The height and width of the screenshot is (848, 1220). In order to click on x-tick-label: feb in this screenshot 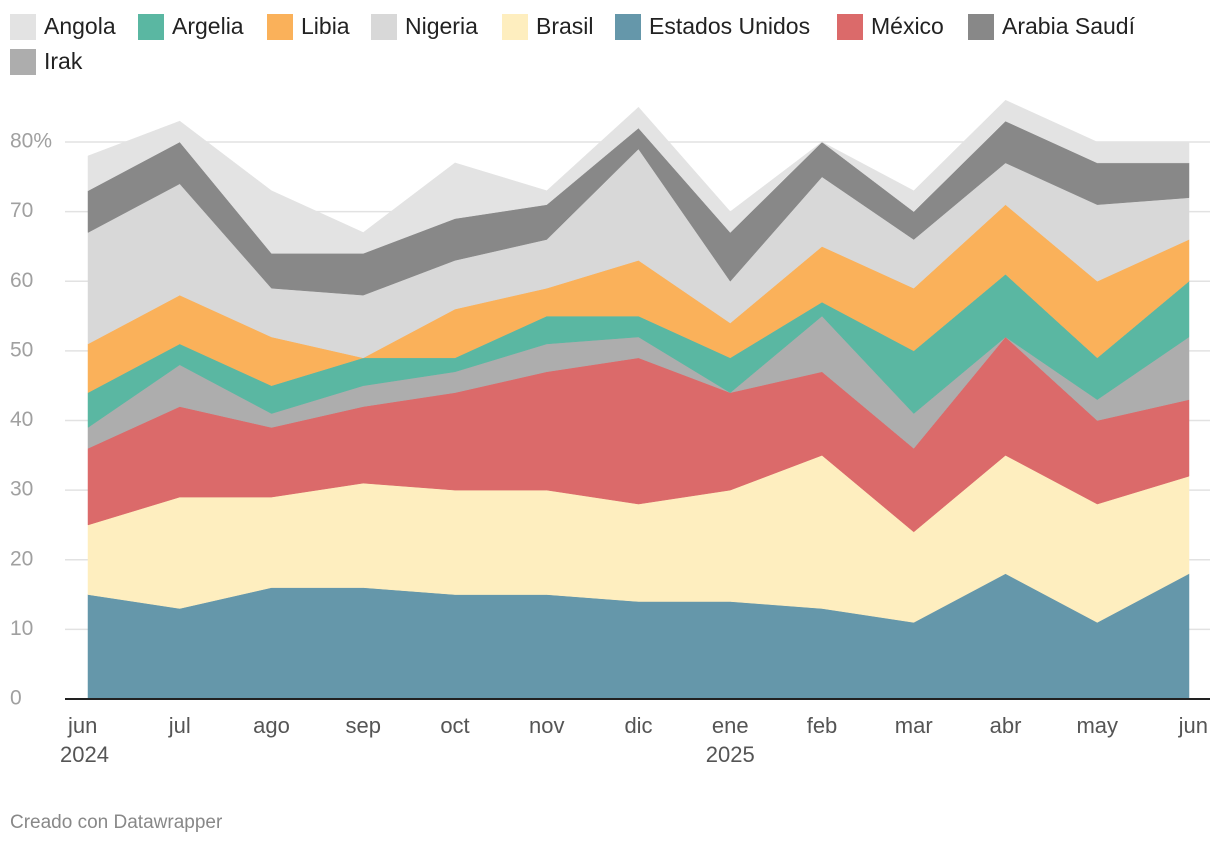, I will do `click(822, 725)`.